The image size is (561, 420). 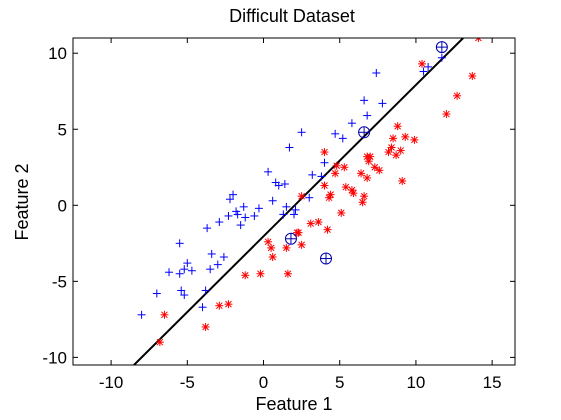 What do you see at coordinates (339, 382) in the screenshot?
I see `x-tick-label: 5` at bounding box center [339, 382].